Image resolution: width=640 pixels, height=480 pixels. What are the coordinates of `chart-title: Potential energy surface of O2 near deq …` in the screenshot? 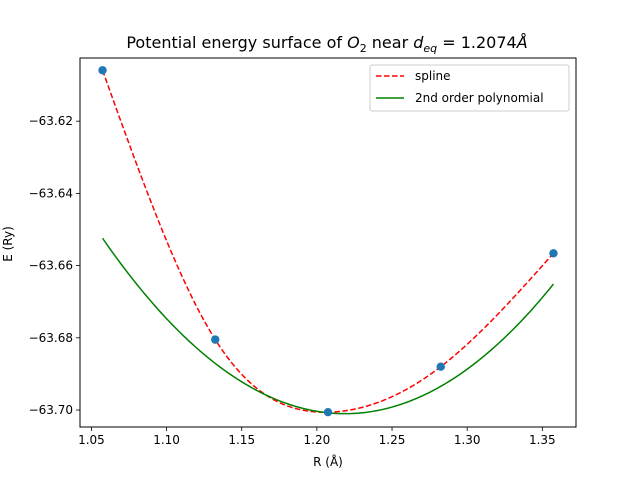 It's located at (326, 44).